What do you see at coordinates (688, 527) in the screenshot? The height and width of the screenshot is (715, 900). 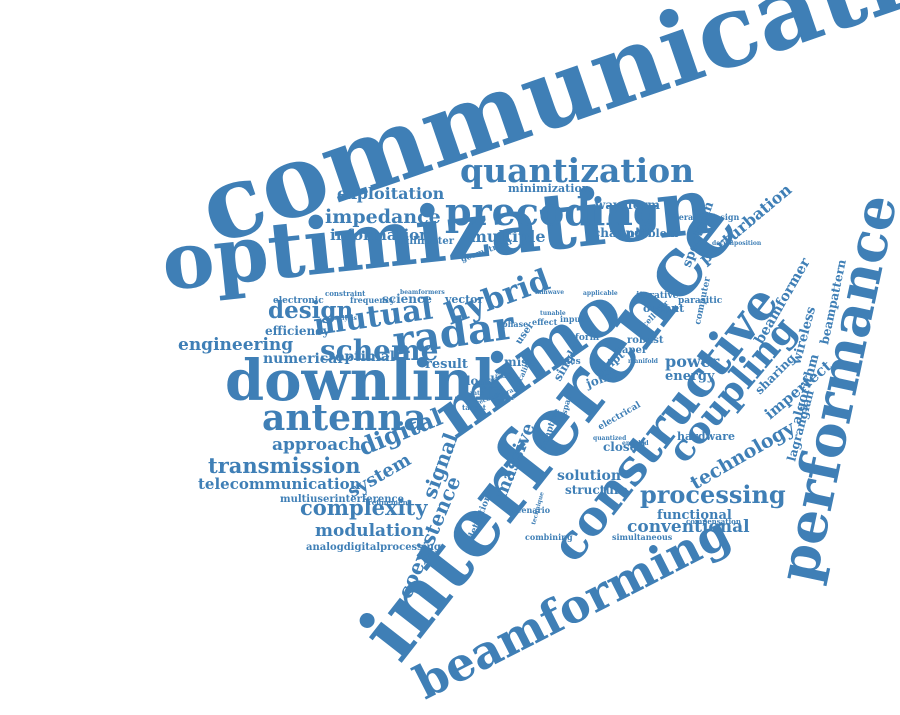 I see `word-conventional: conventional` at bounding box center [688, 527].